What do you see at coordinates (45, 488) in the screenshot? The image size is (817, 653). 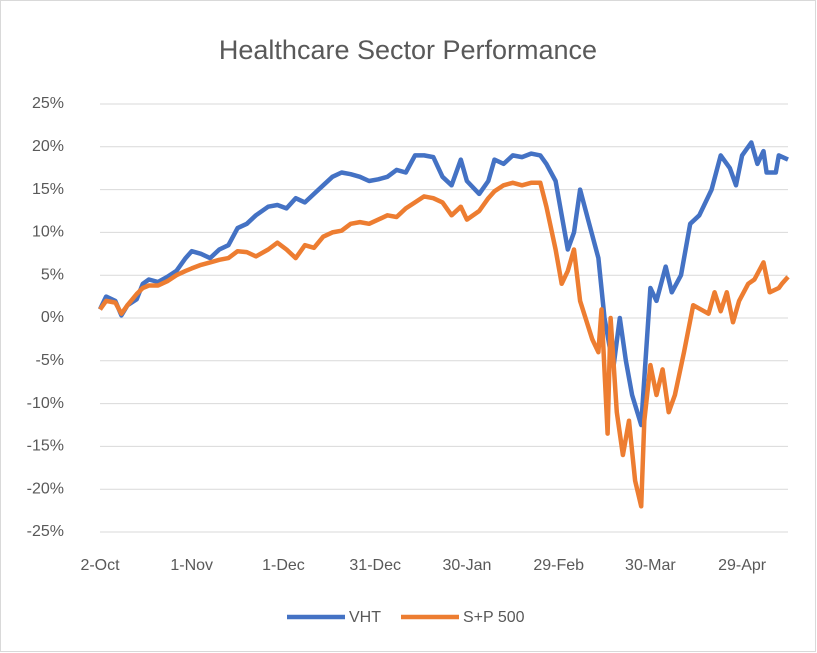 I see `y-tick-label: -20%` at bounding box center [45, 488].